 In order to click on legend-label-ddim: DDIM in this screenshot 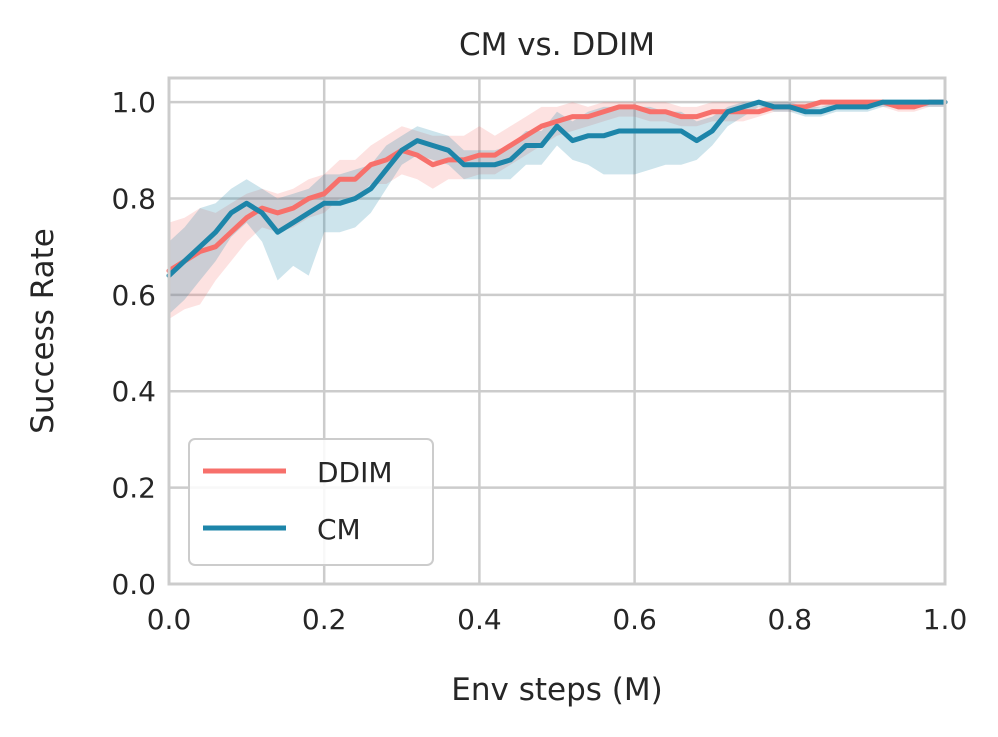, I will do `click(355, 472)`.